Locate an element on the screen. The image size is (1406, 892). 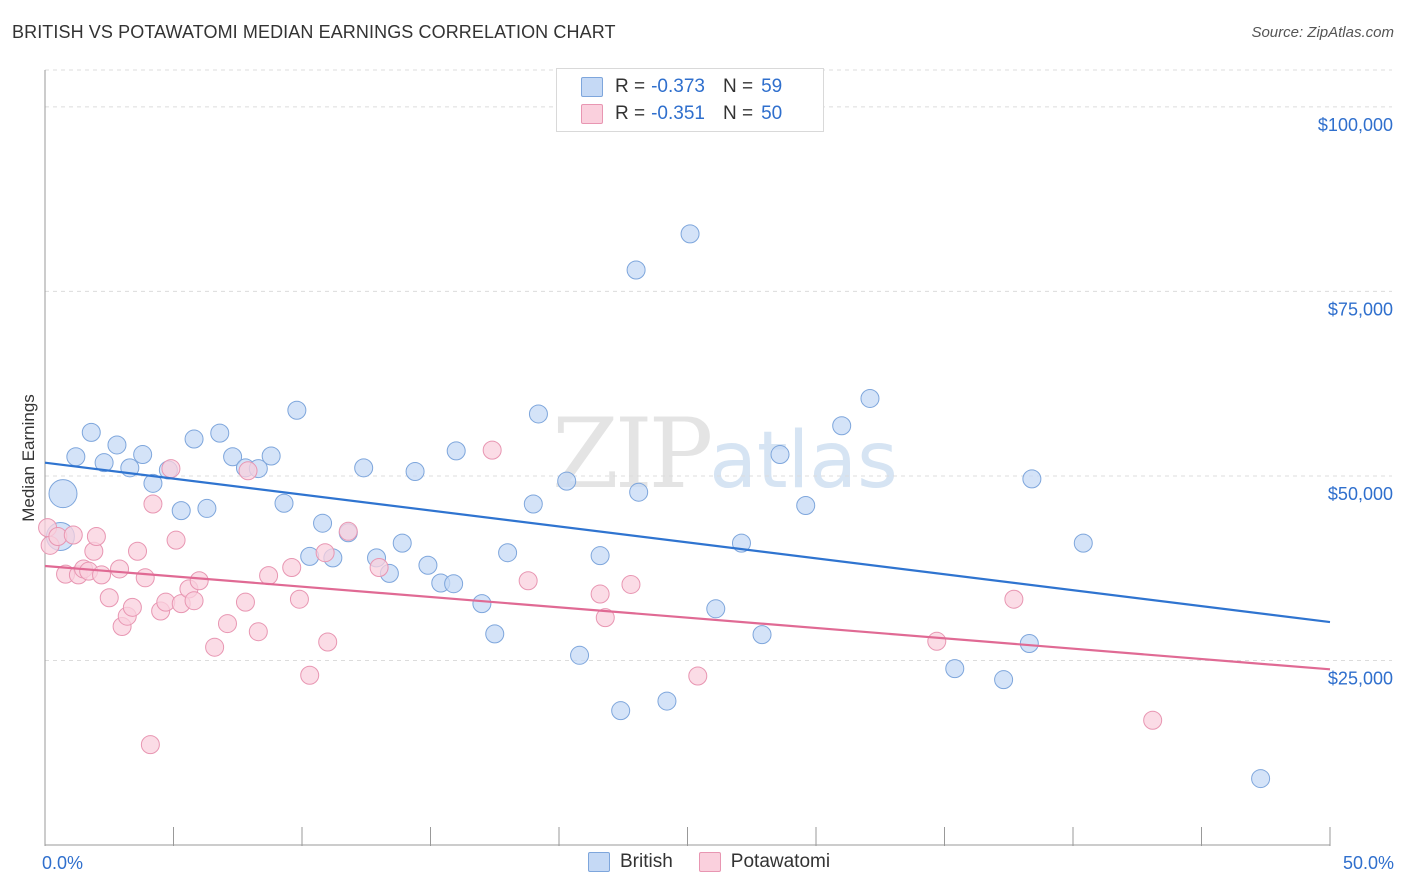
x-tick-label: 0.0% is located at coordinates (62, 863).